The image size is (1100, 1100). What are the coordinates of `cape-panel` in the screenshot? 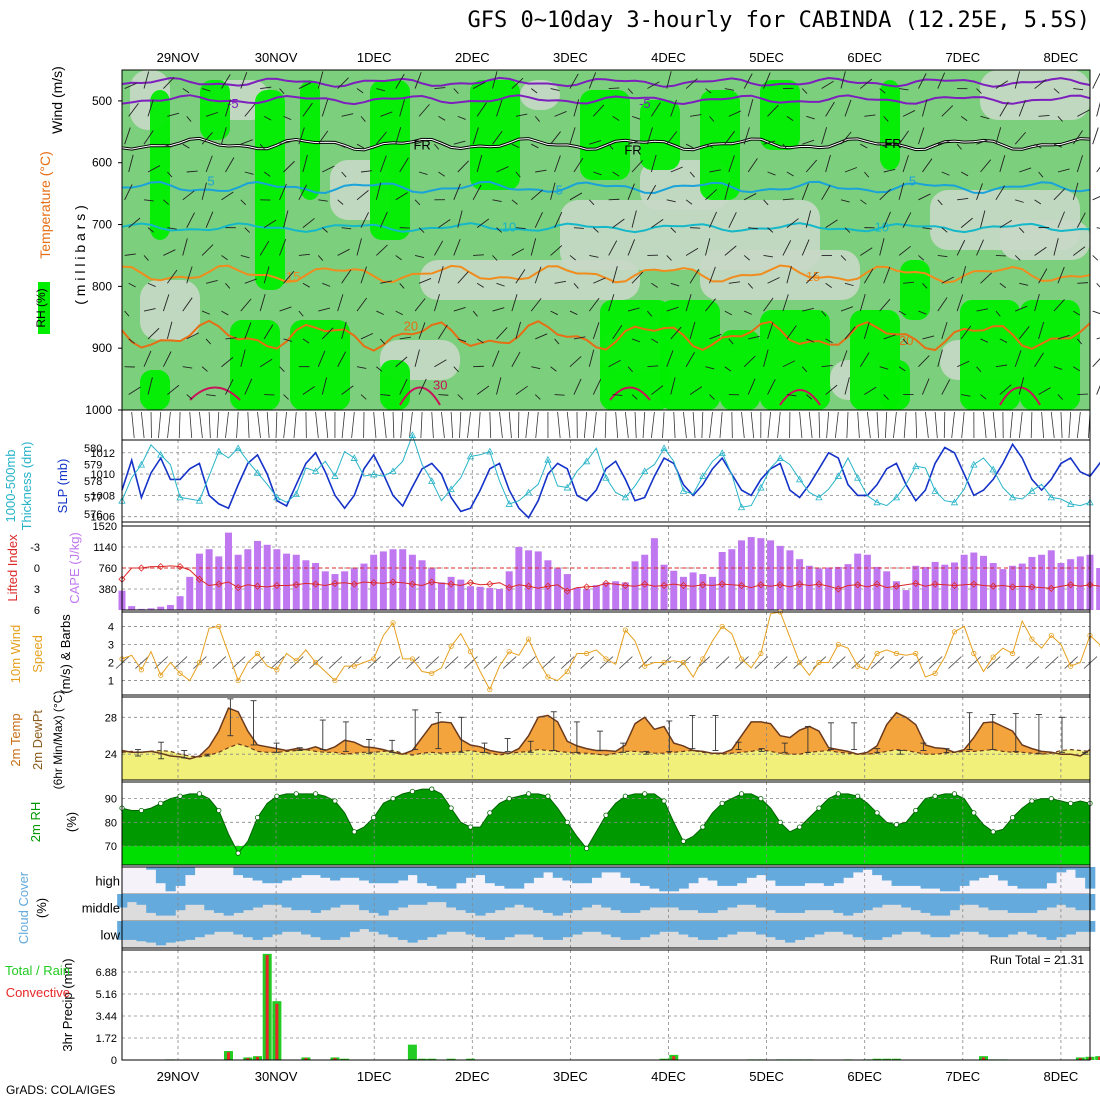 It's located at (609, 567).